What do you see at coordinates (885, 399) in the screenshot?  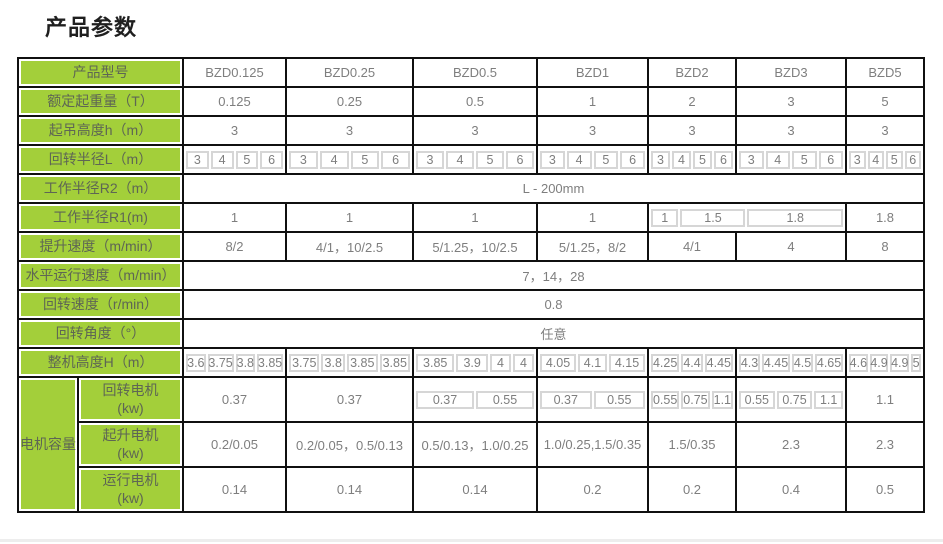 I see `spec-cell: 1.1` at bounding box center [885, 399].